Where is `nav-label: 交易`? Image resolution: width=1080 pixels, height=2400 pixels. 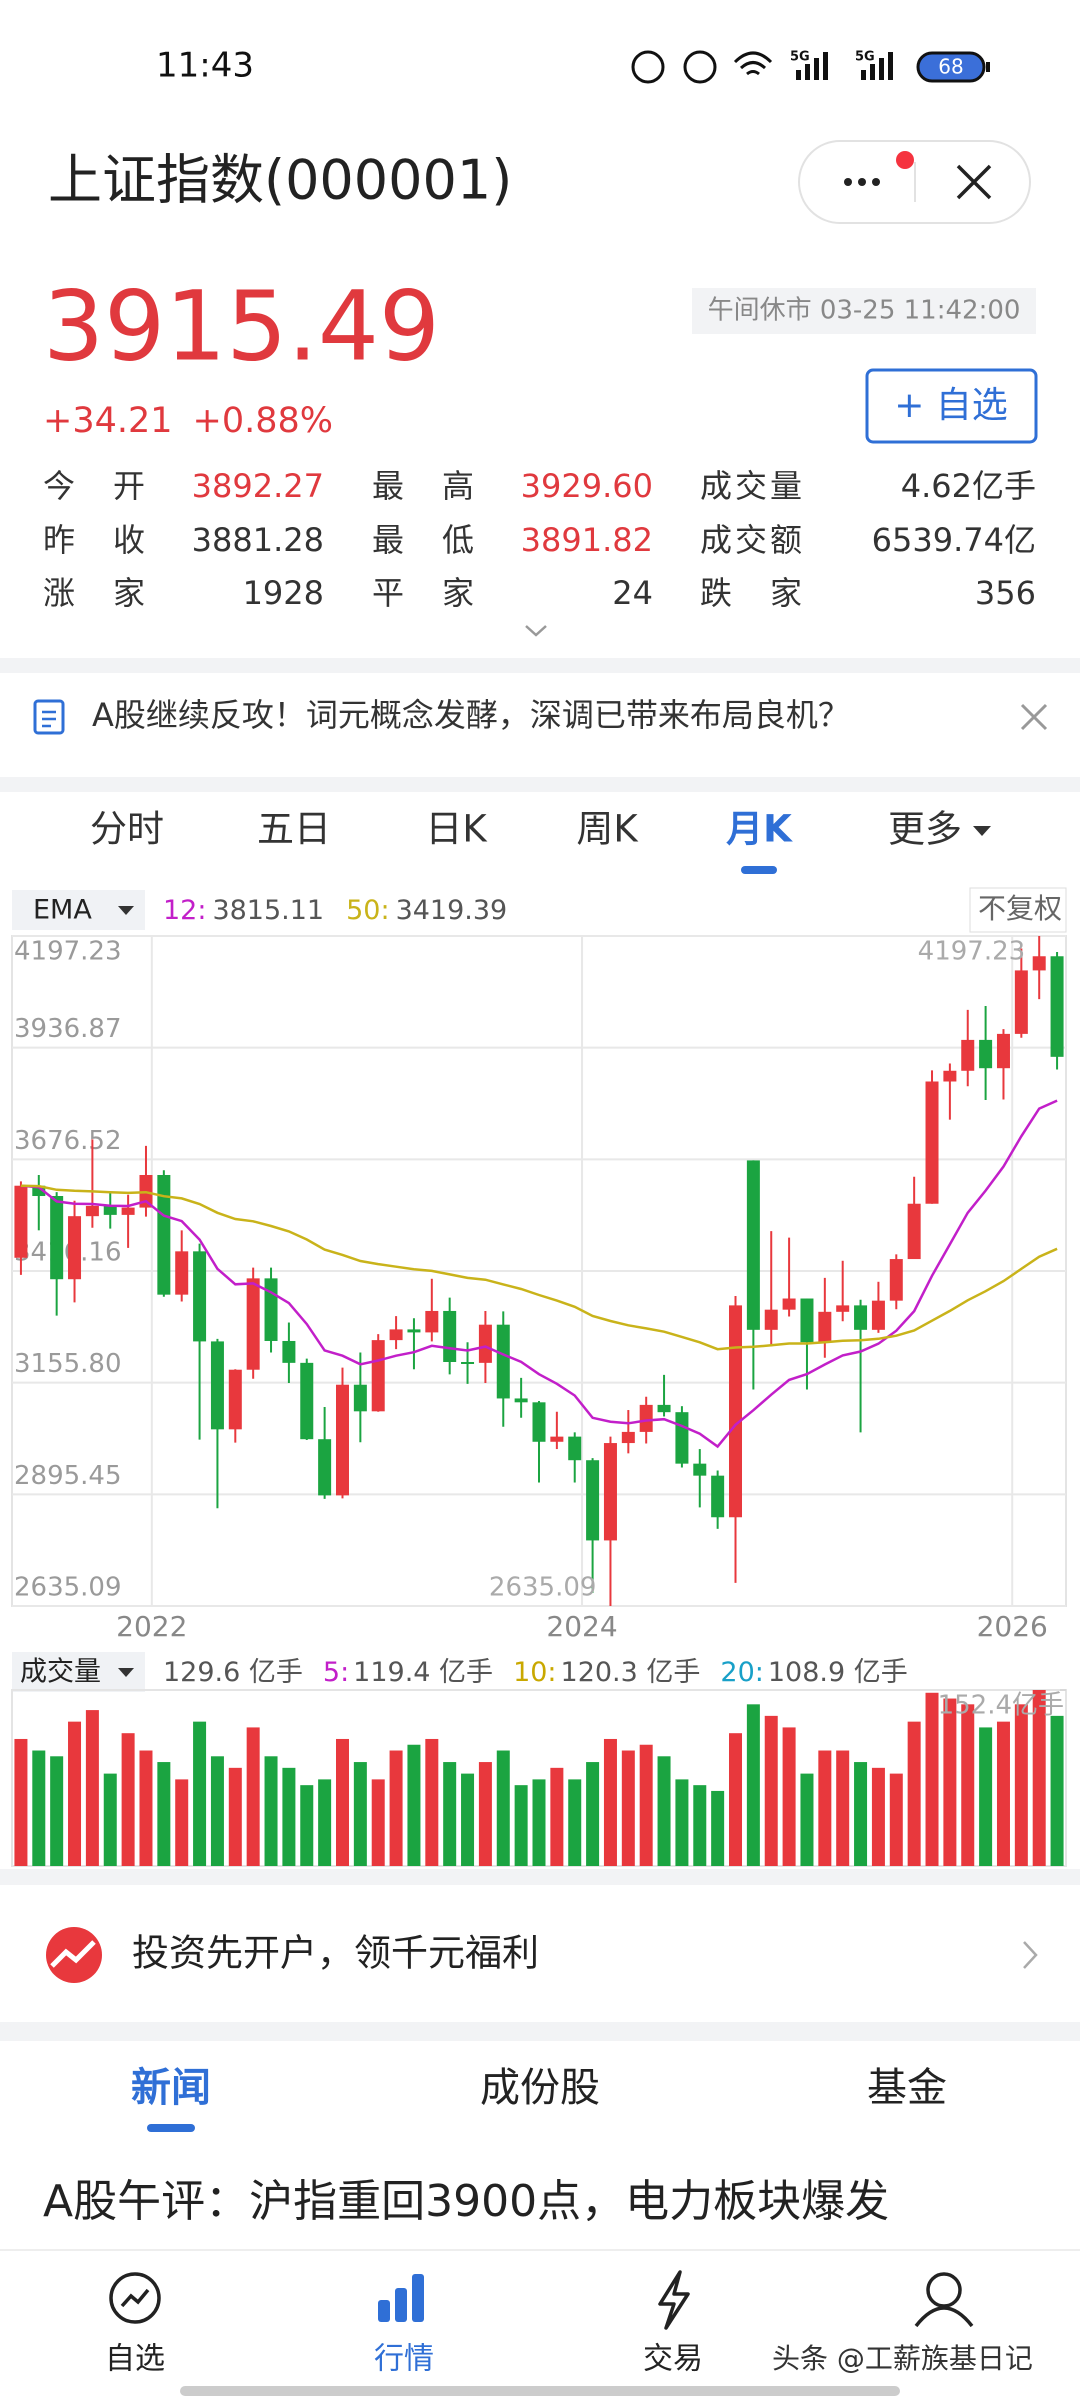
nav-label: 交易 is located at coordinates (673, 2359).